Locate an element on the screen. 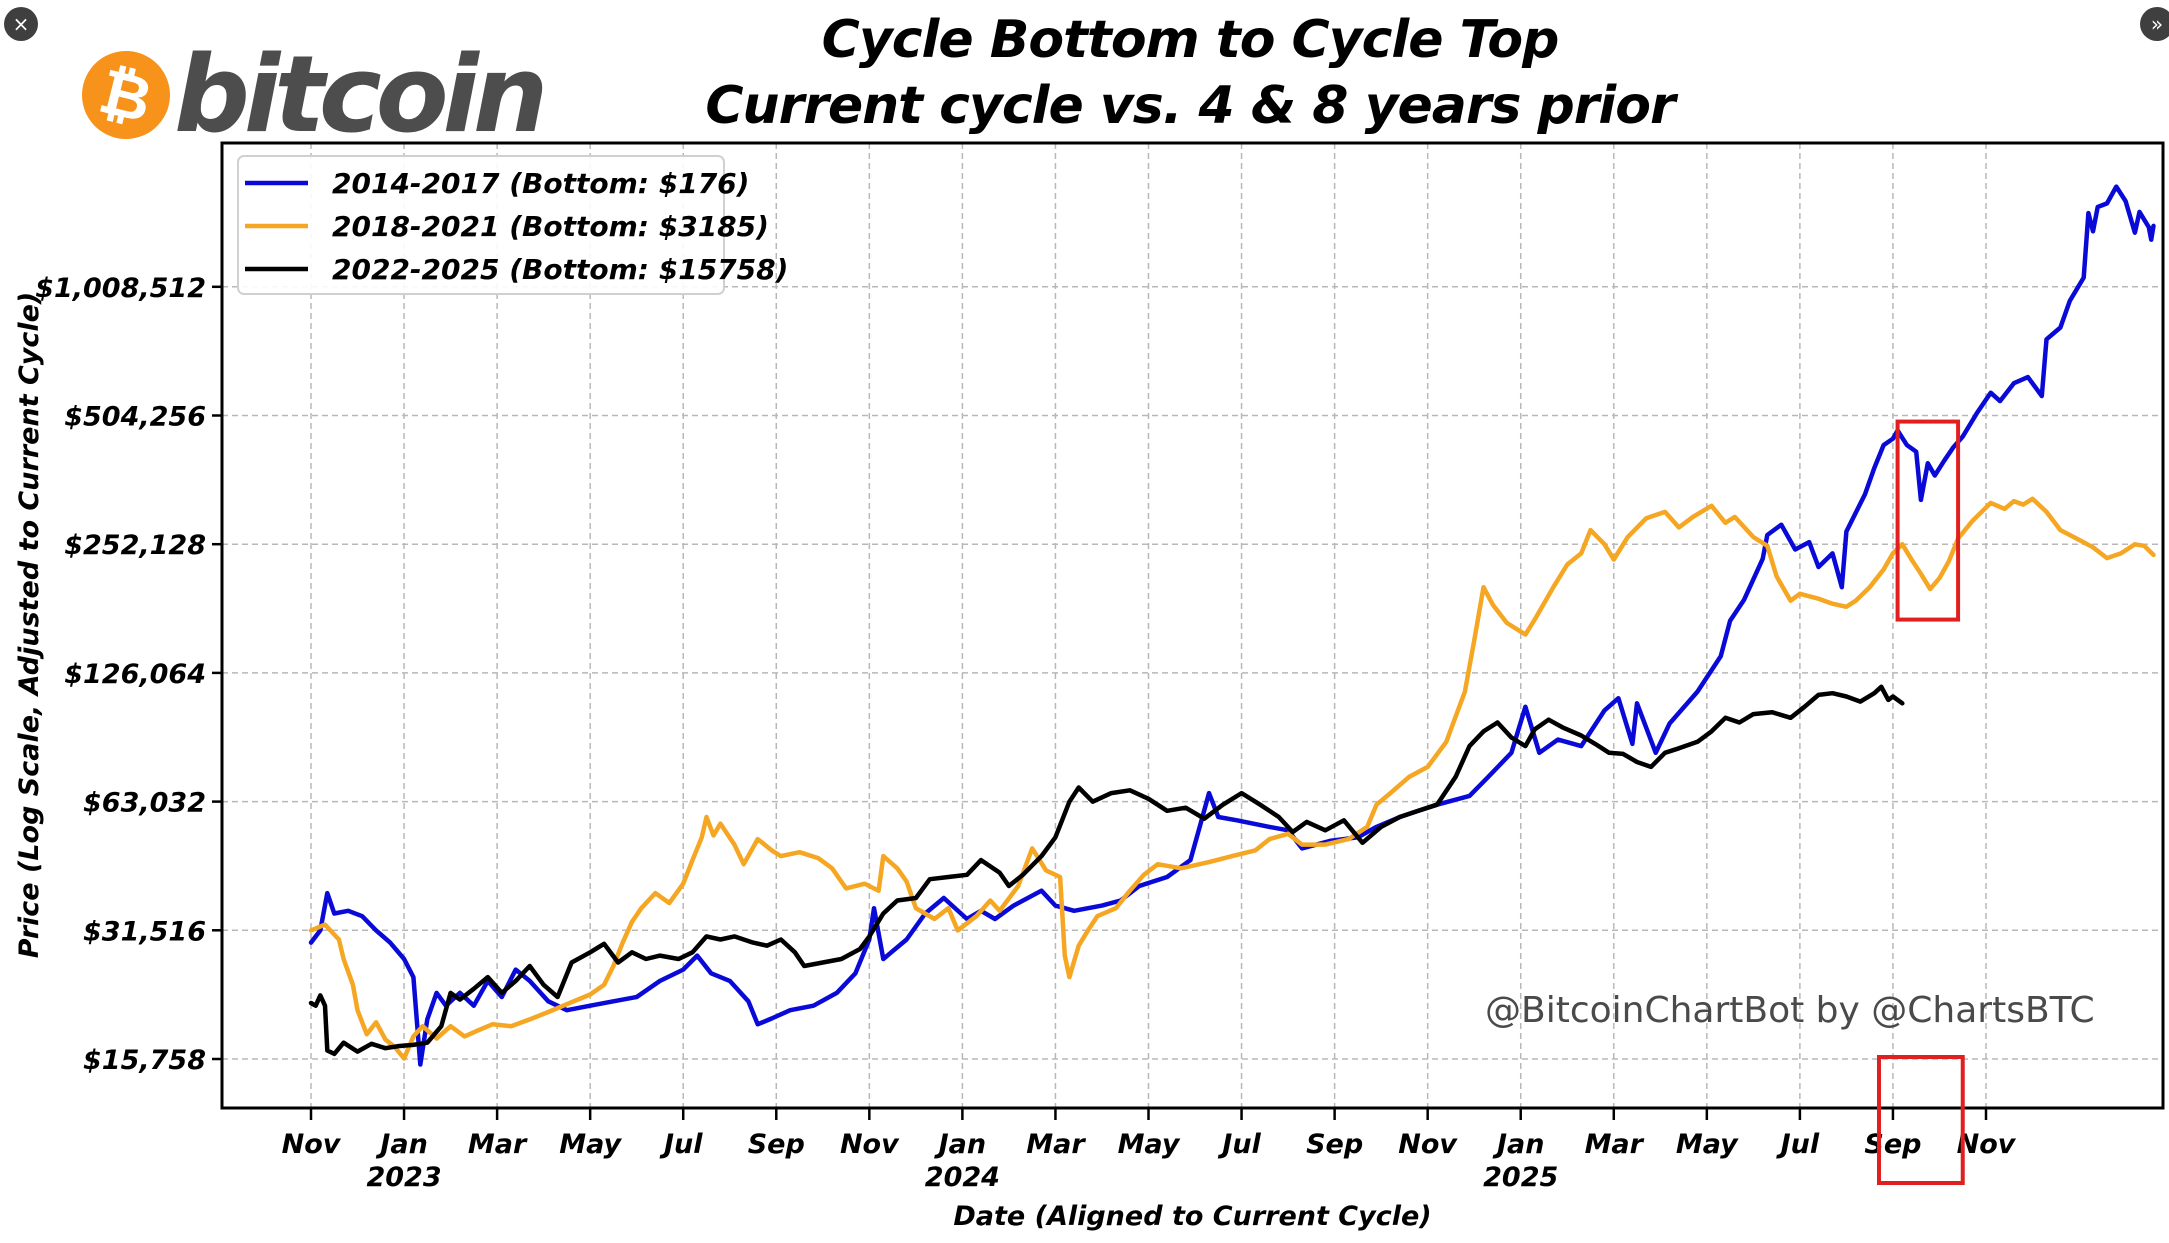 The width and height of the screenshot is (2169, 1243). close-icon: × is located at coordinates (21, 24).